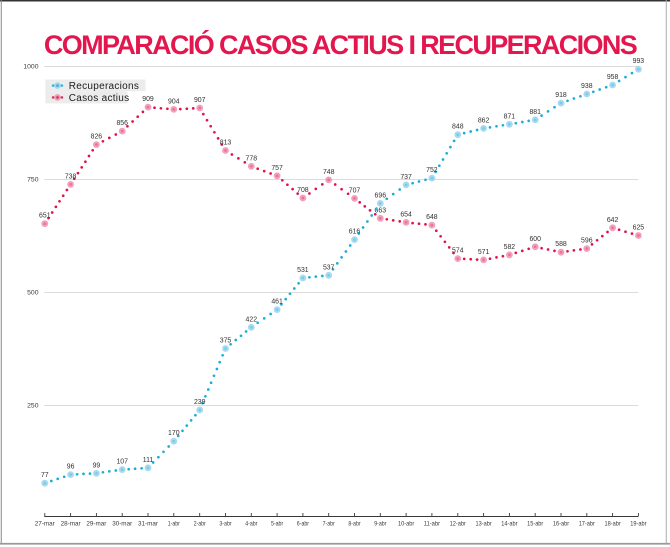 The image size is (670, 547). Describe the element at coordinates (45, 524) in the screenshot. I see `svg-text: 27-mar` at that location.